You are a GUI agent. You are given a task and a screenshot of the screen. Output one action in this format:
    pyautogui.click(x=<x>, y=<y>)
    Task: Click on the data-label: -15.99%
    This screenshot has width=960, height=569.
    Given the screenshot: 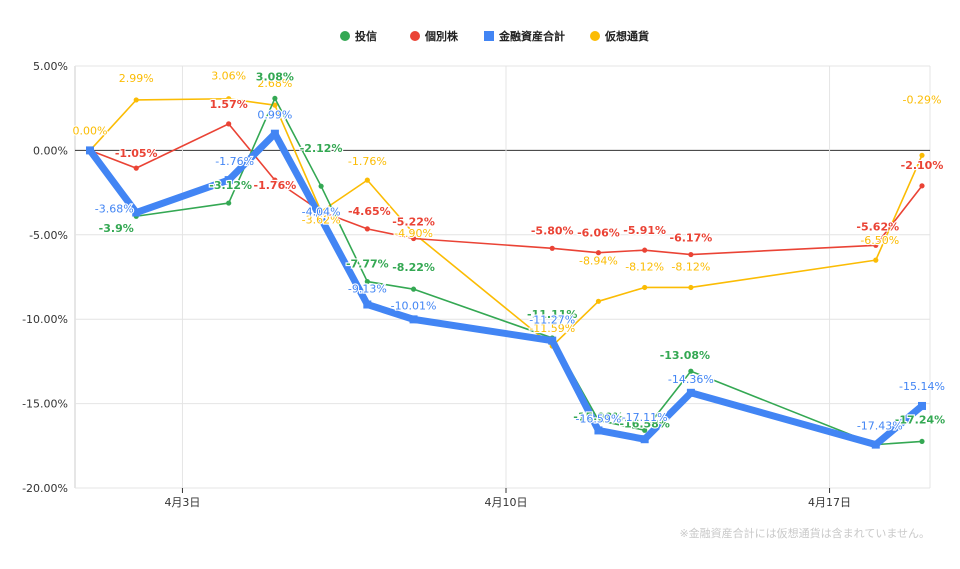 What is the action you would take?
    pyautogui.click(x=598, y=416)
    